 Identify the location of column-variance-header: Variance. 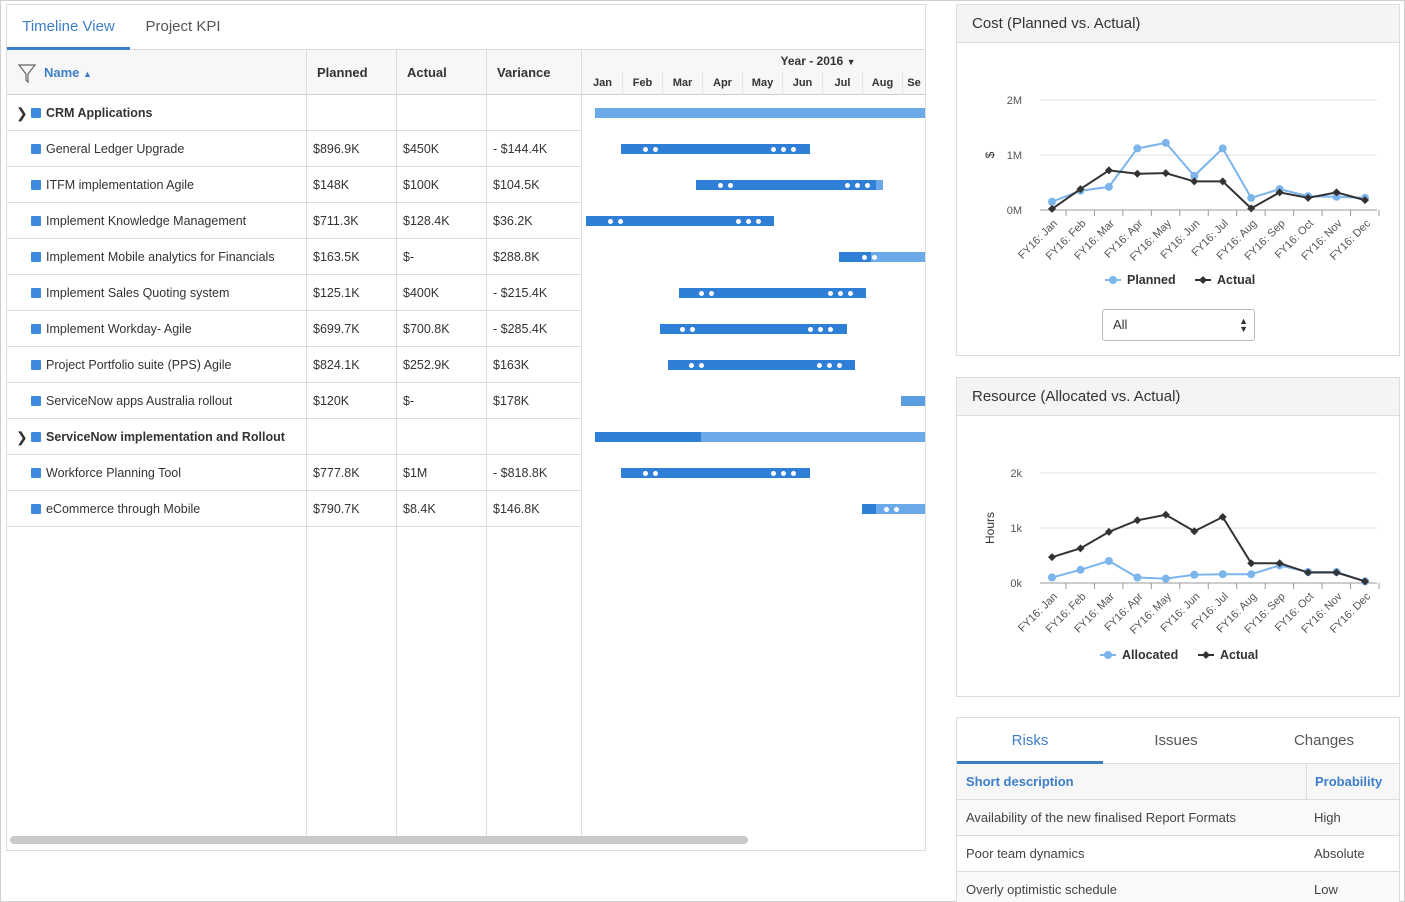
(524, 72).